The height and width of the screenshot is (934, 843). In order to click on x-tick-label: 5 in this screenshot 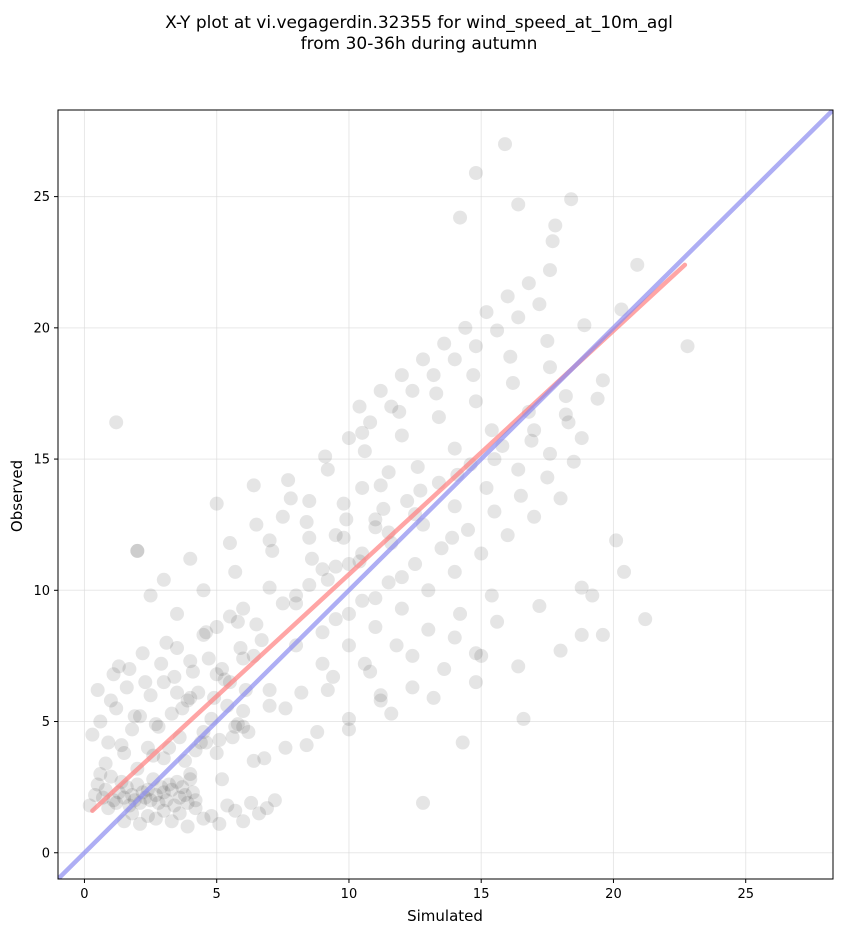, I will do `click(217, 894)`.